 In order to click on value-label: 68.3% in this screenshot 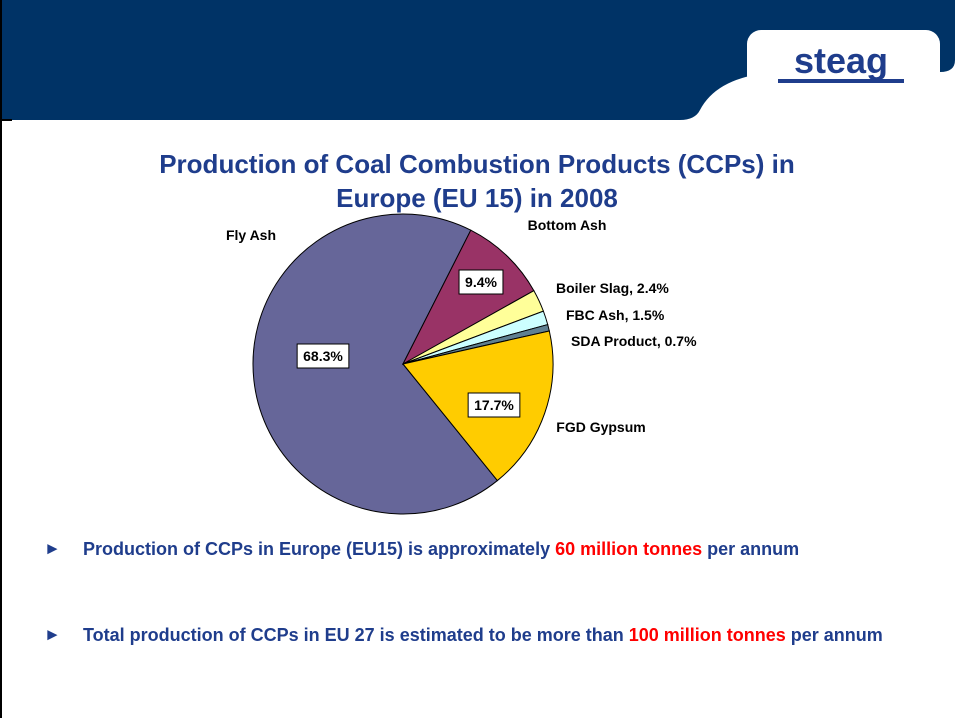, I will do `click(323, 356)`.